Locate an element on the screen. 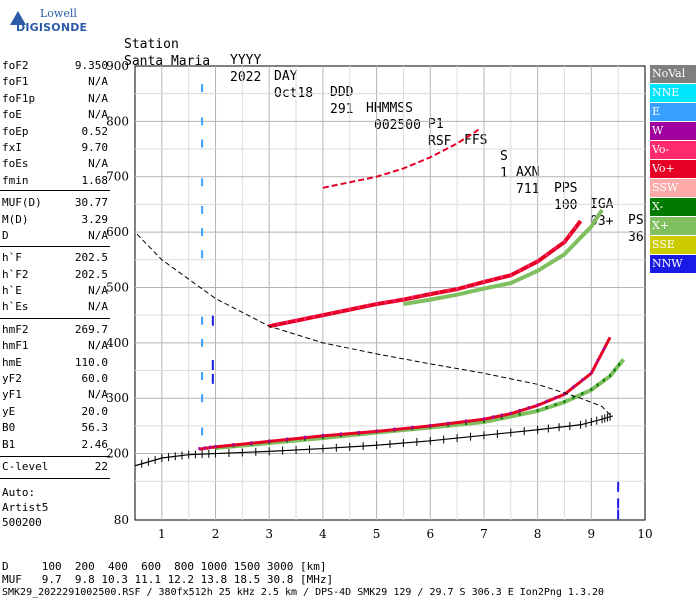 This screenshot has width=700, height=600. polarization-legend: NoVal NNE E W Vo- Vo+ SSW X- X+ SSE NNW is located at coordinates (673, 169).